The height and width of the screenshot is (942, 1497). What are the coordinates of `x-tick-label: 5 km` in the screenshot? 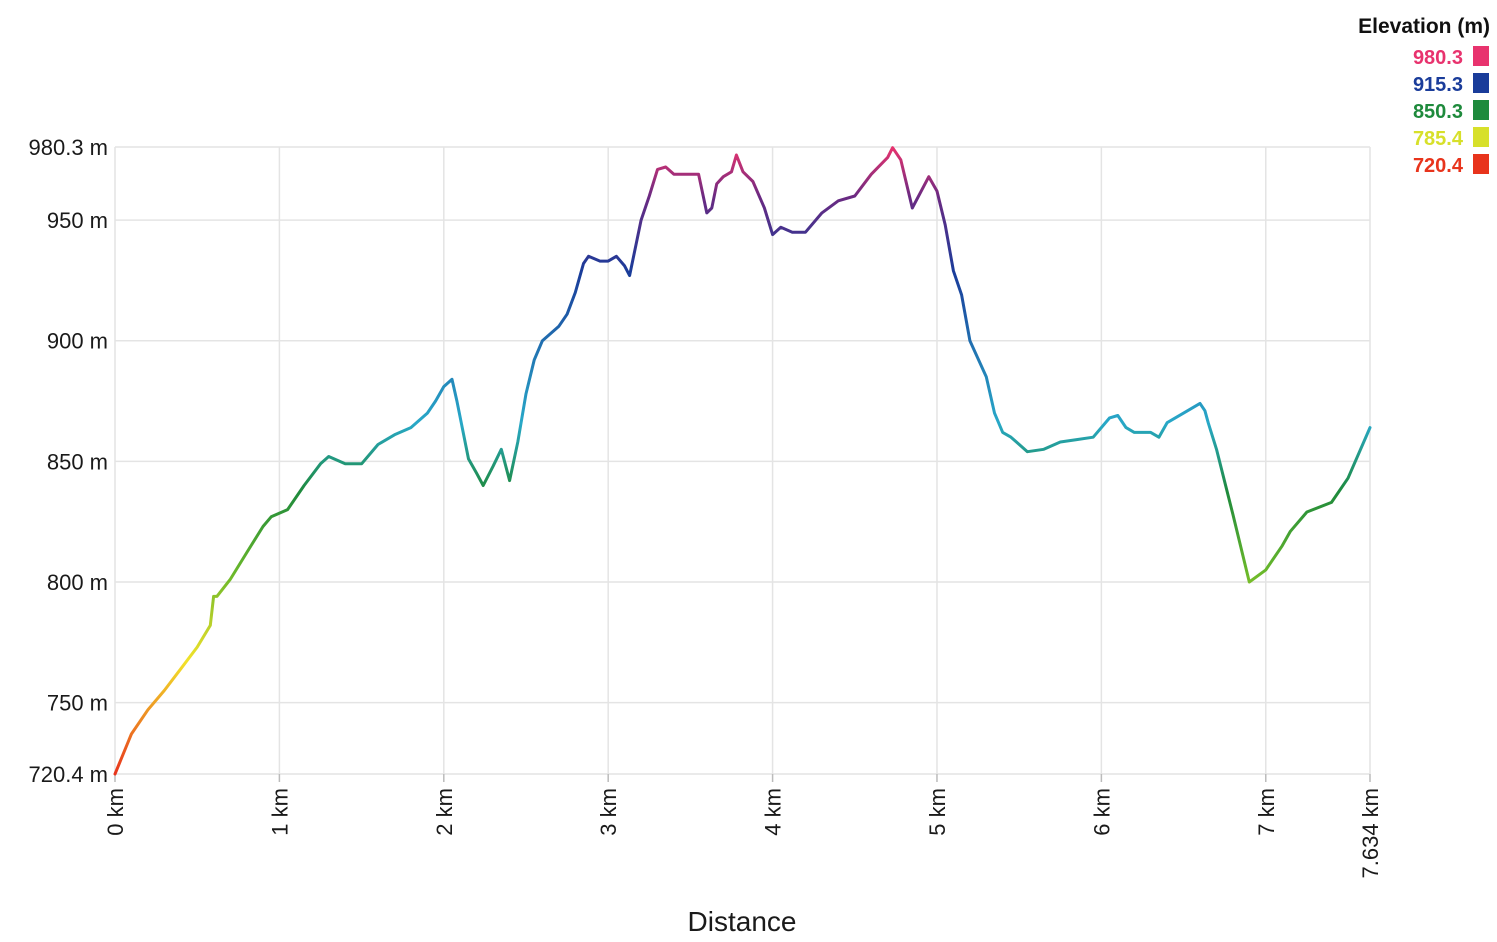 It's located at (937, 812).